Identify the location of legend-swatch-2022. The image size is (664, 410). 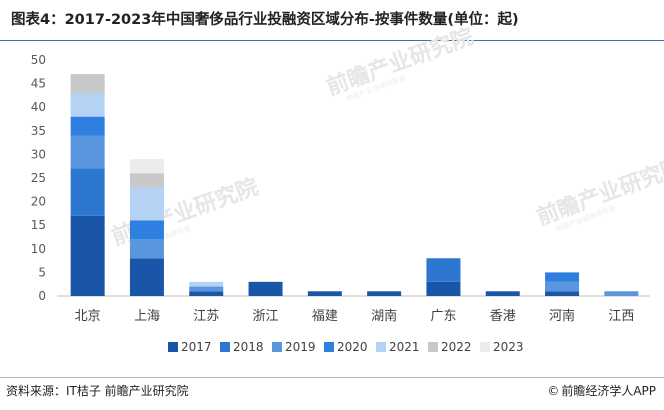
(433, 347).